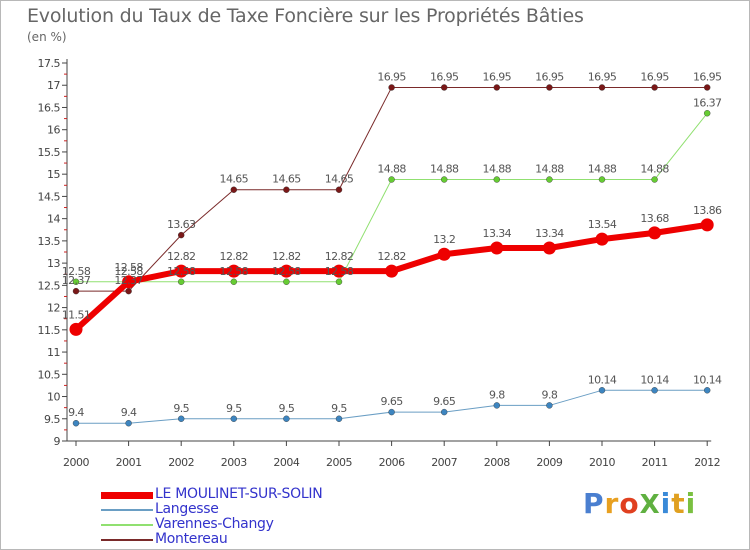 This screenshot has width=750, height=550. I want to click on legend-label: Langesse, so click(187, 509).